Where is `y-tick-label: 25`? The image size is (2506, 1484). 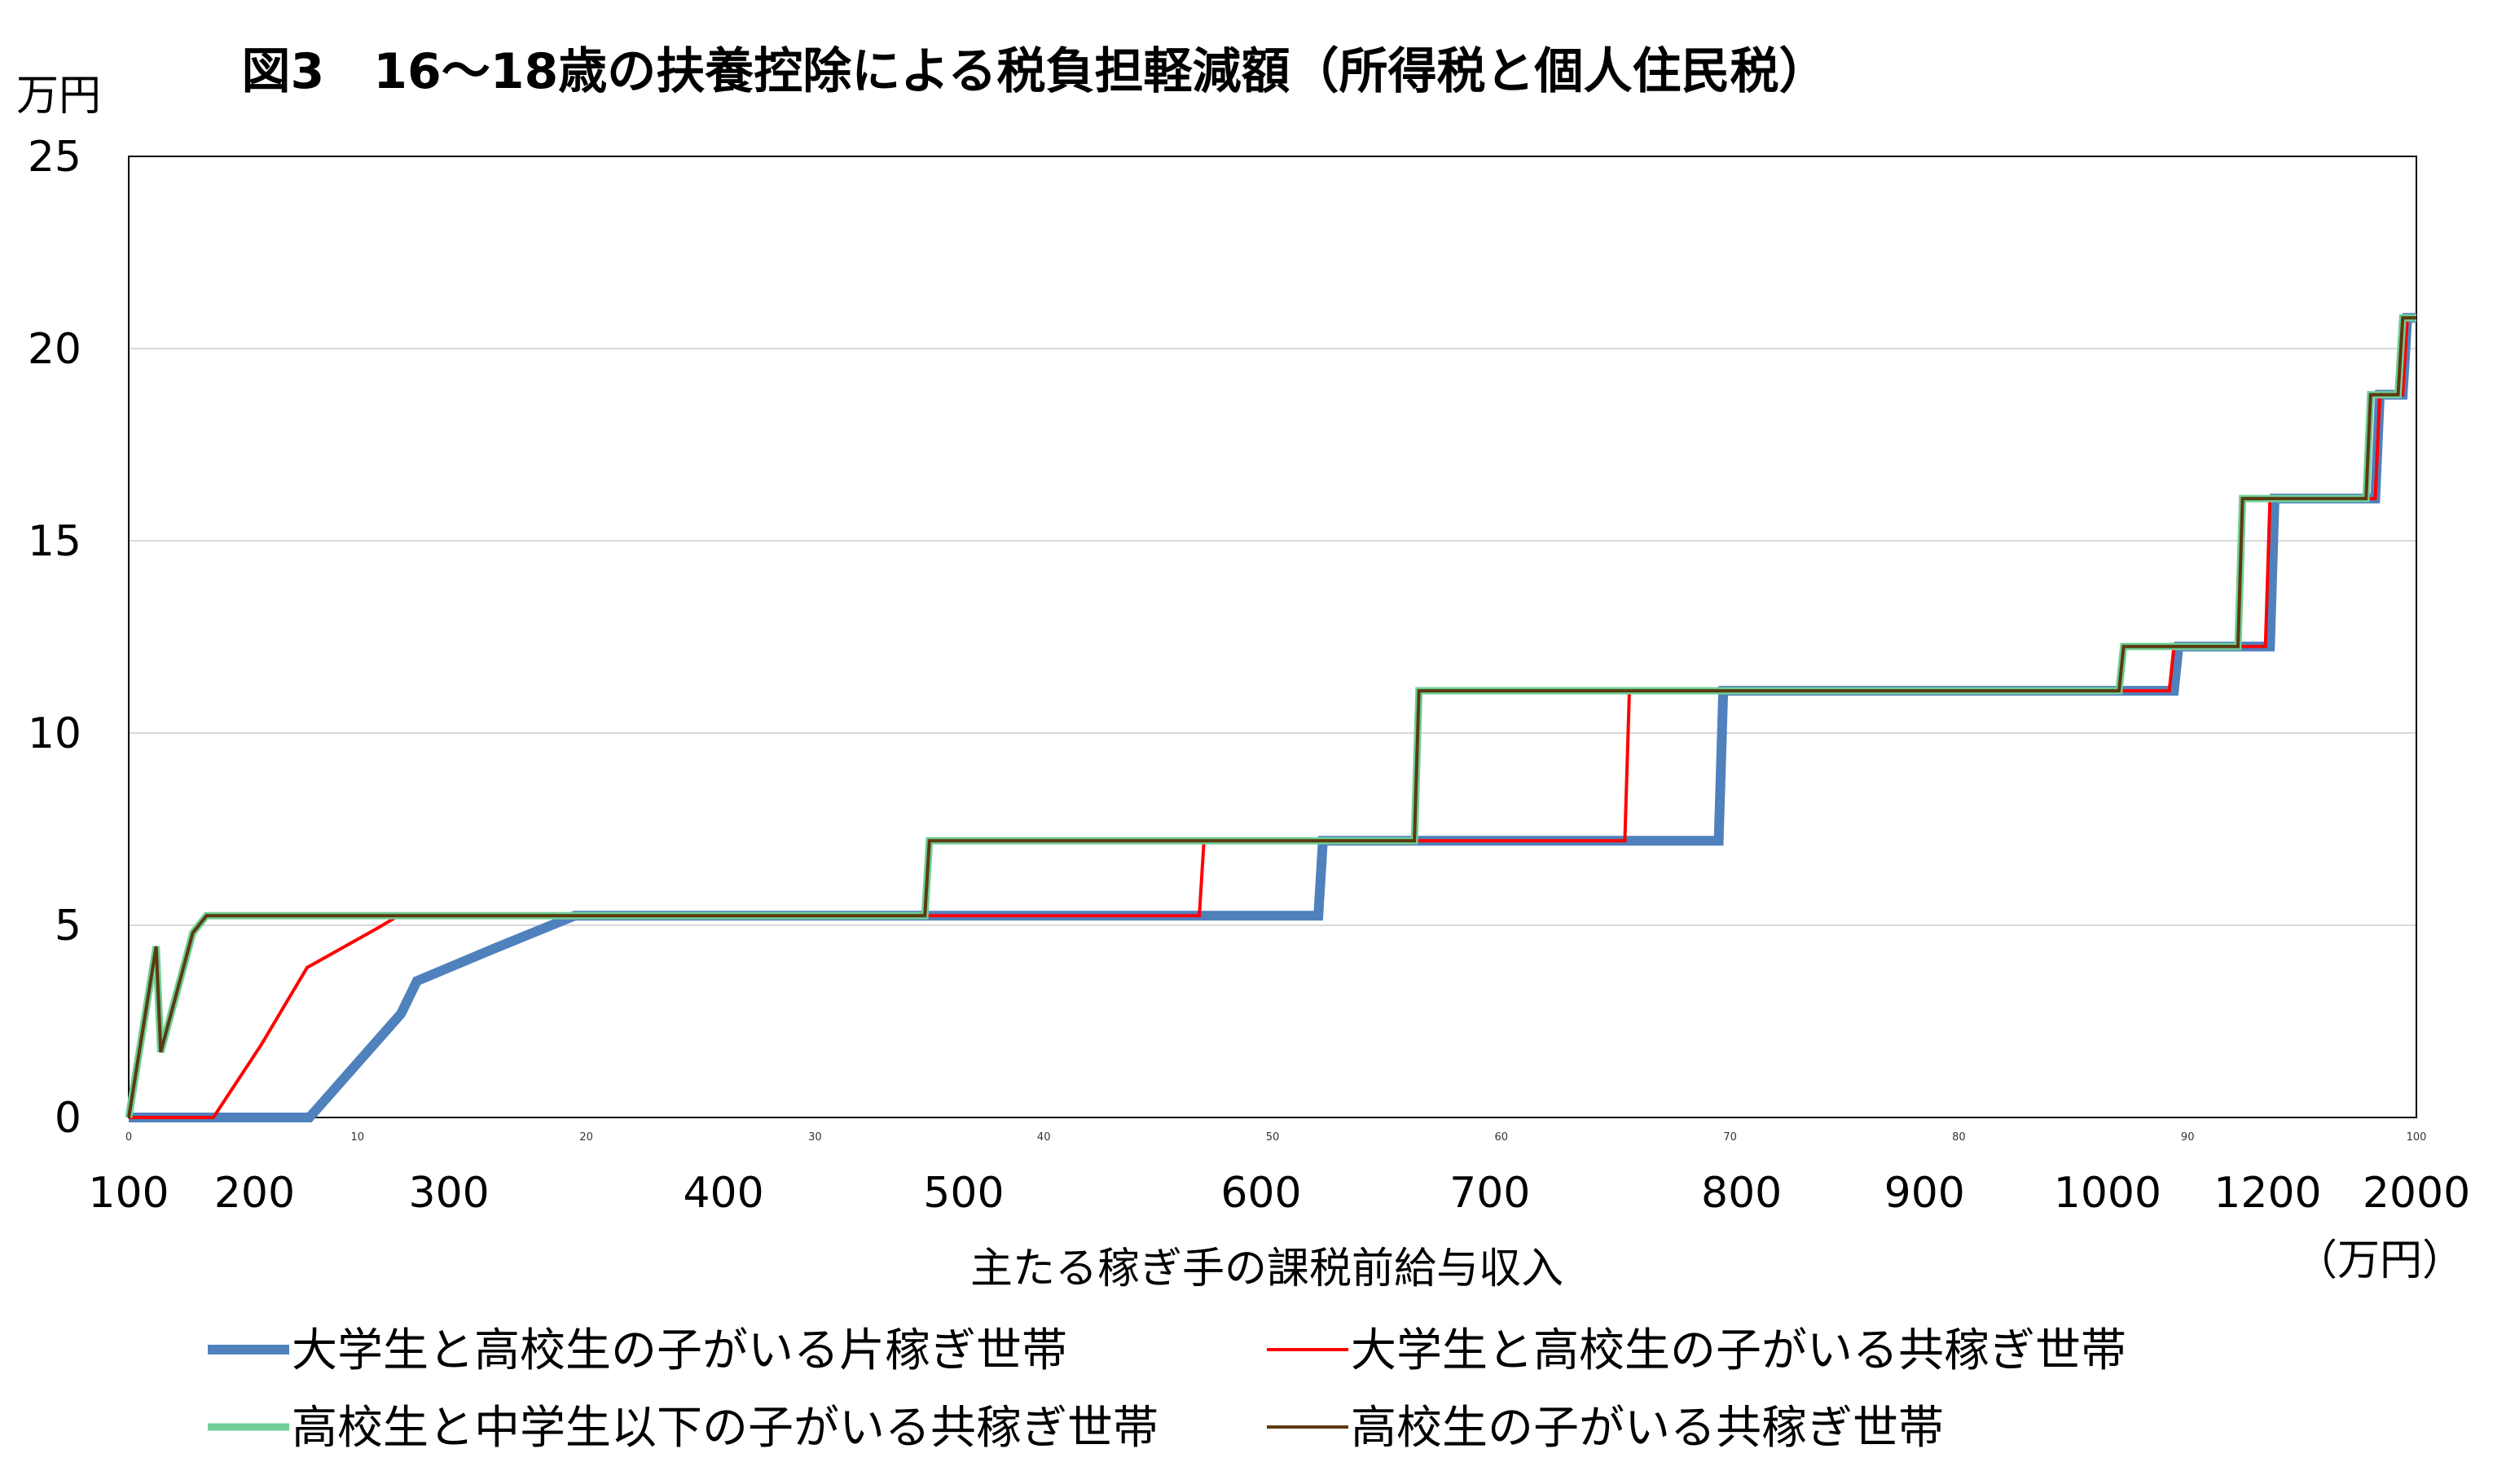
y-tick-label: 25 is located at coordinates (54, 157).